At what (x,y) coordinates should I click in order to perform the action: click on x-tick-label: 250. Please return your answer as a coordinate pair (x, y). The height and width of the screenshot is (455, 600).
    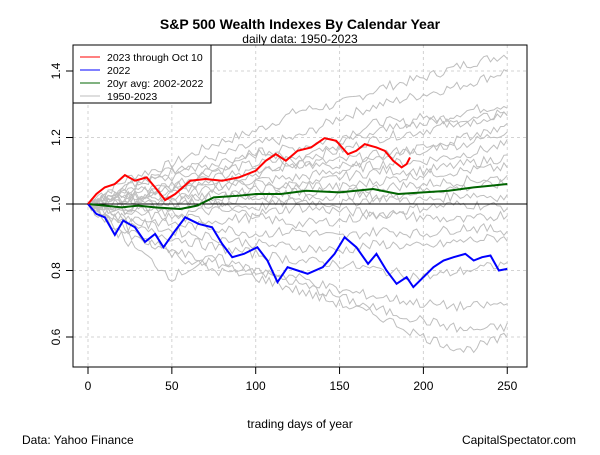
    Looking at the image, I should click on (507, 386).